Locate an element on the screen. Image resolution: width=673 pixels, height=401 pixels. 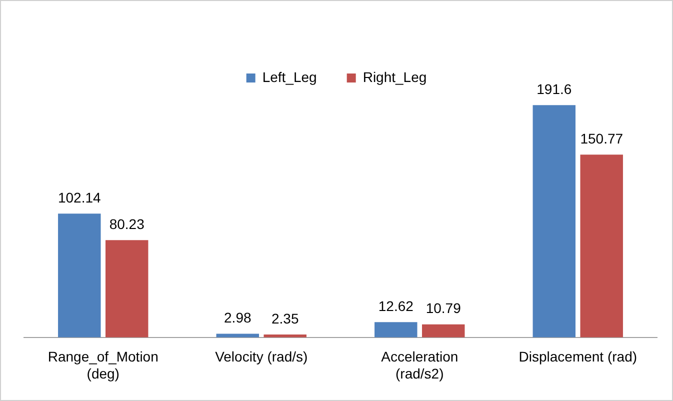
legend-label: Right_Leg is located at coordinates (394, 76).